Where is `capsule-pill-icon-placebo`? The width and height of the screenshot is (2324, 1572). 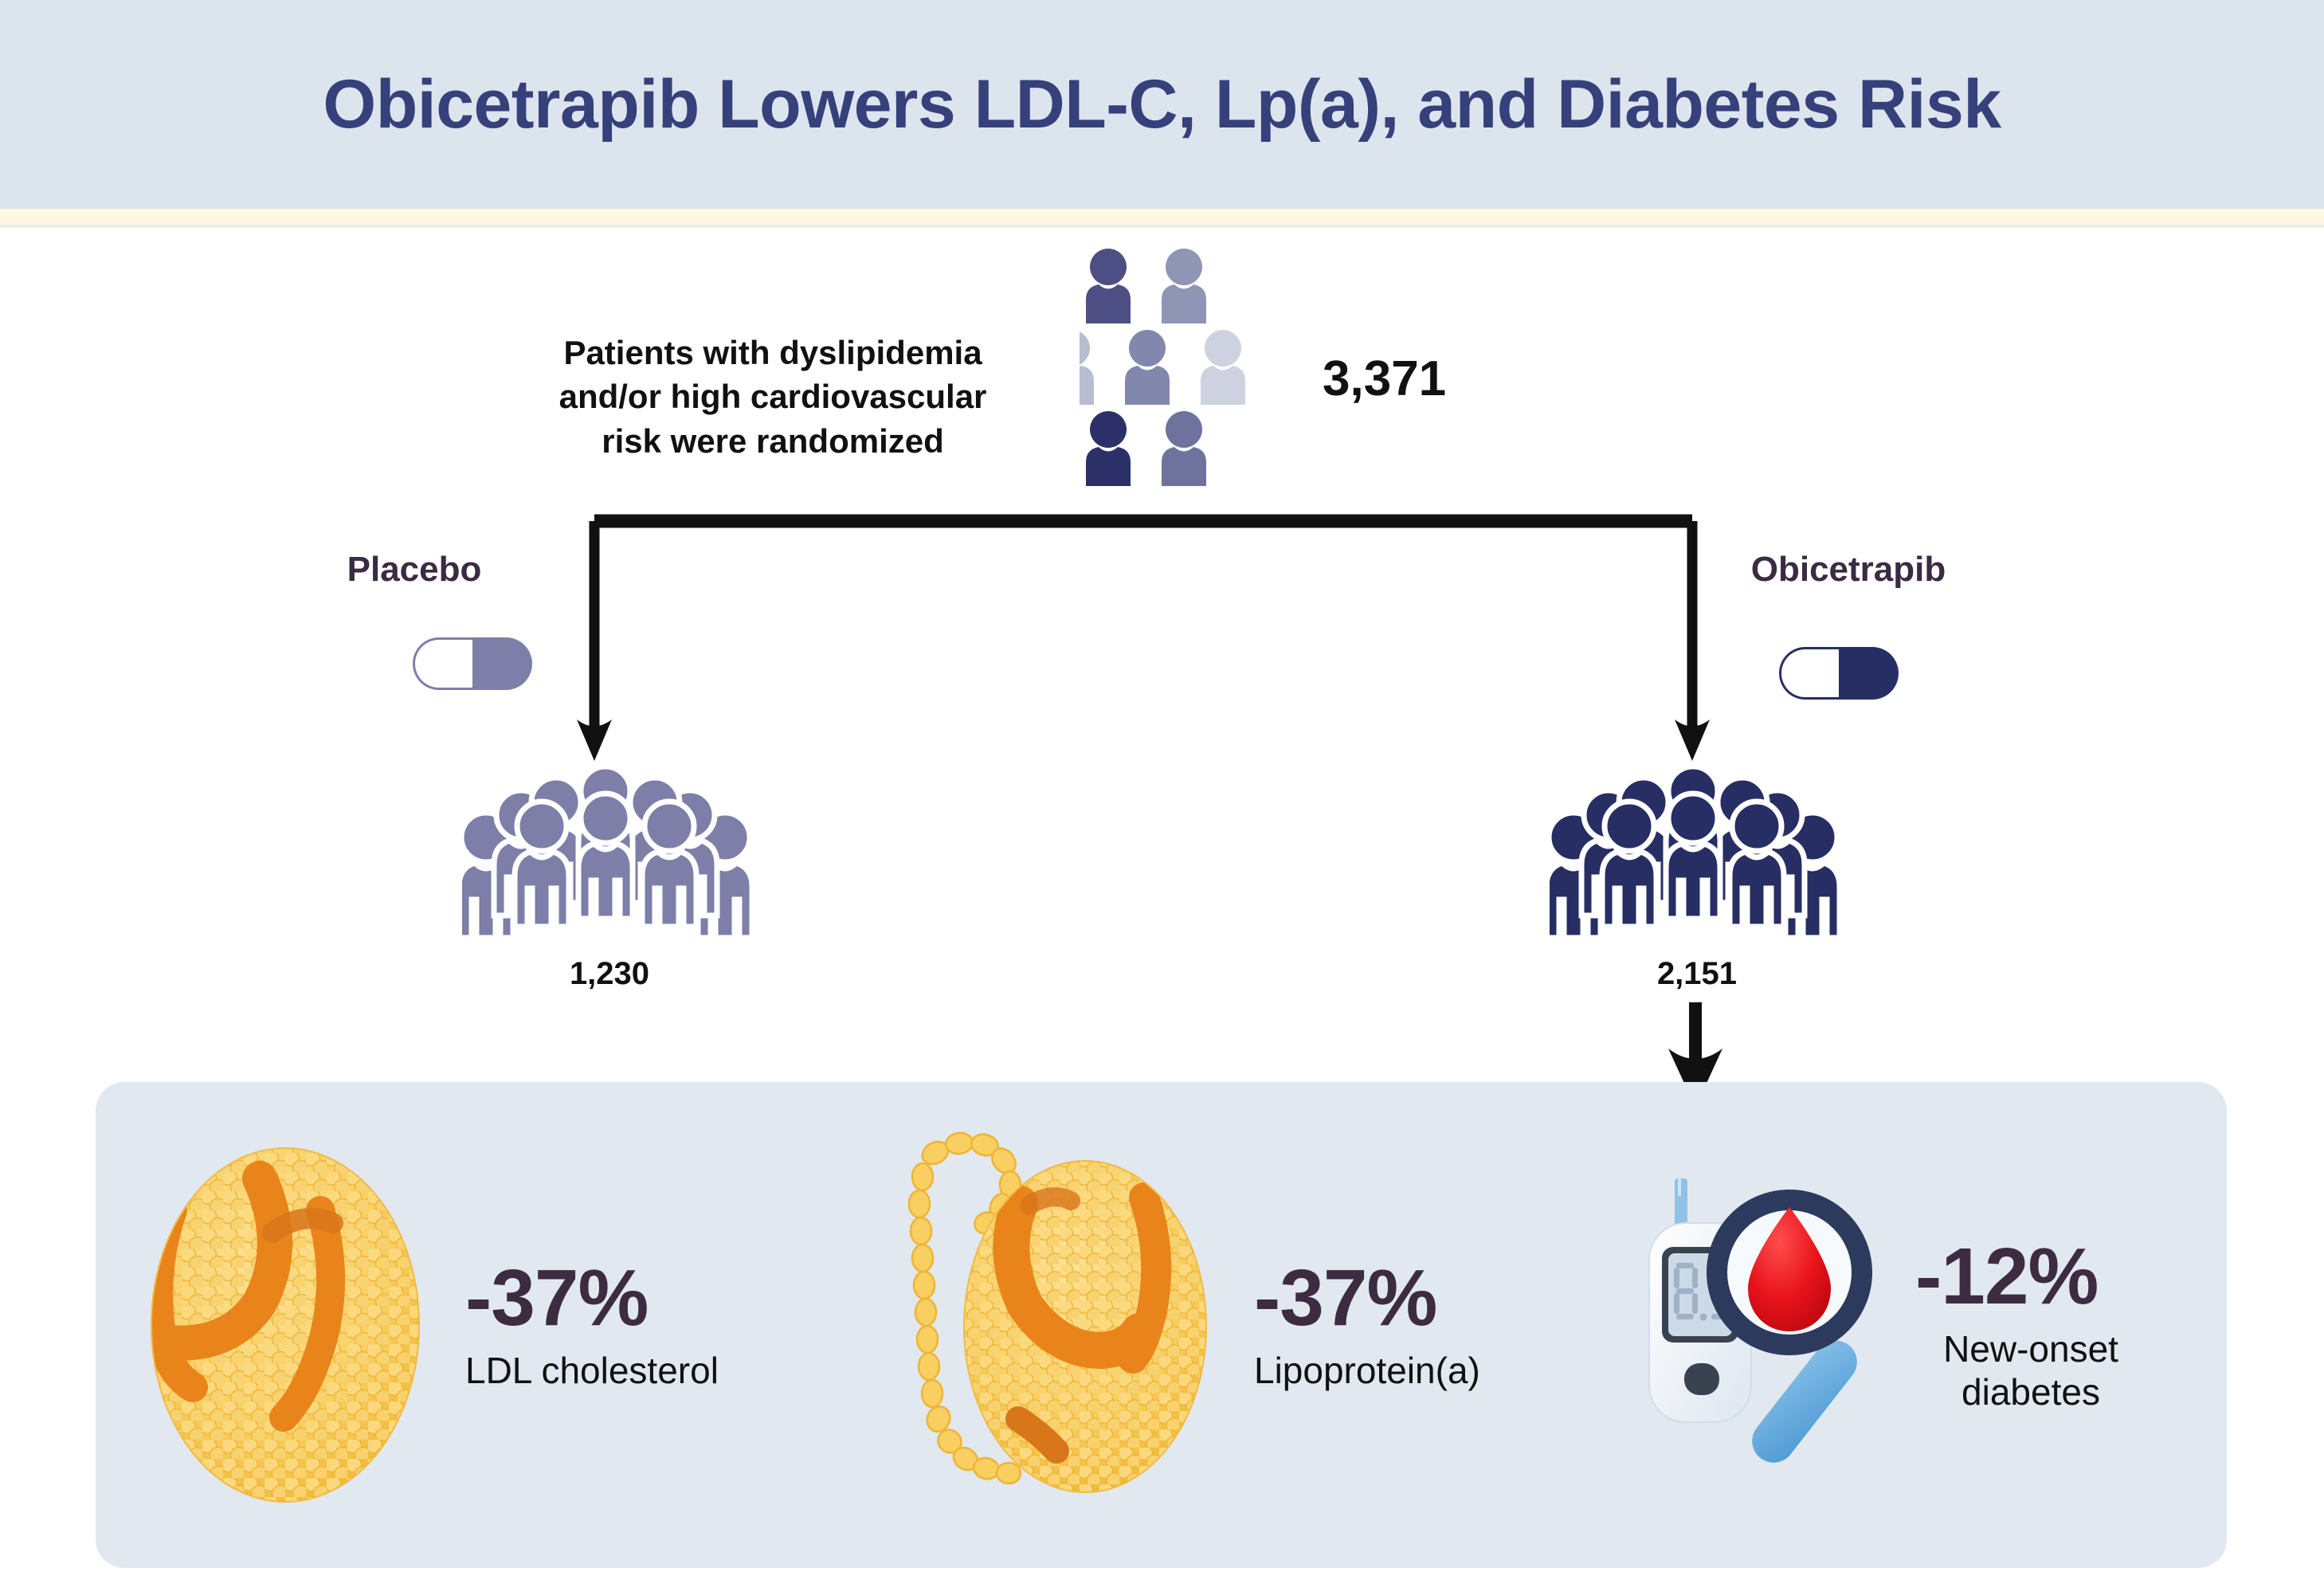 capsule-pill-icon-placebo is located at coordinates (472, 663).